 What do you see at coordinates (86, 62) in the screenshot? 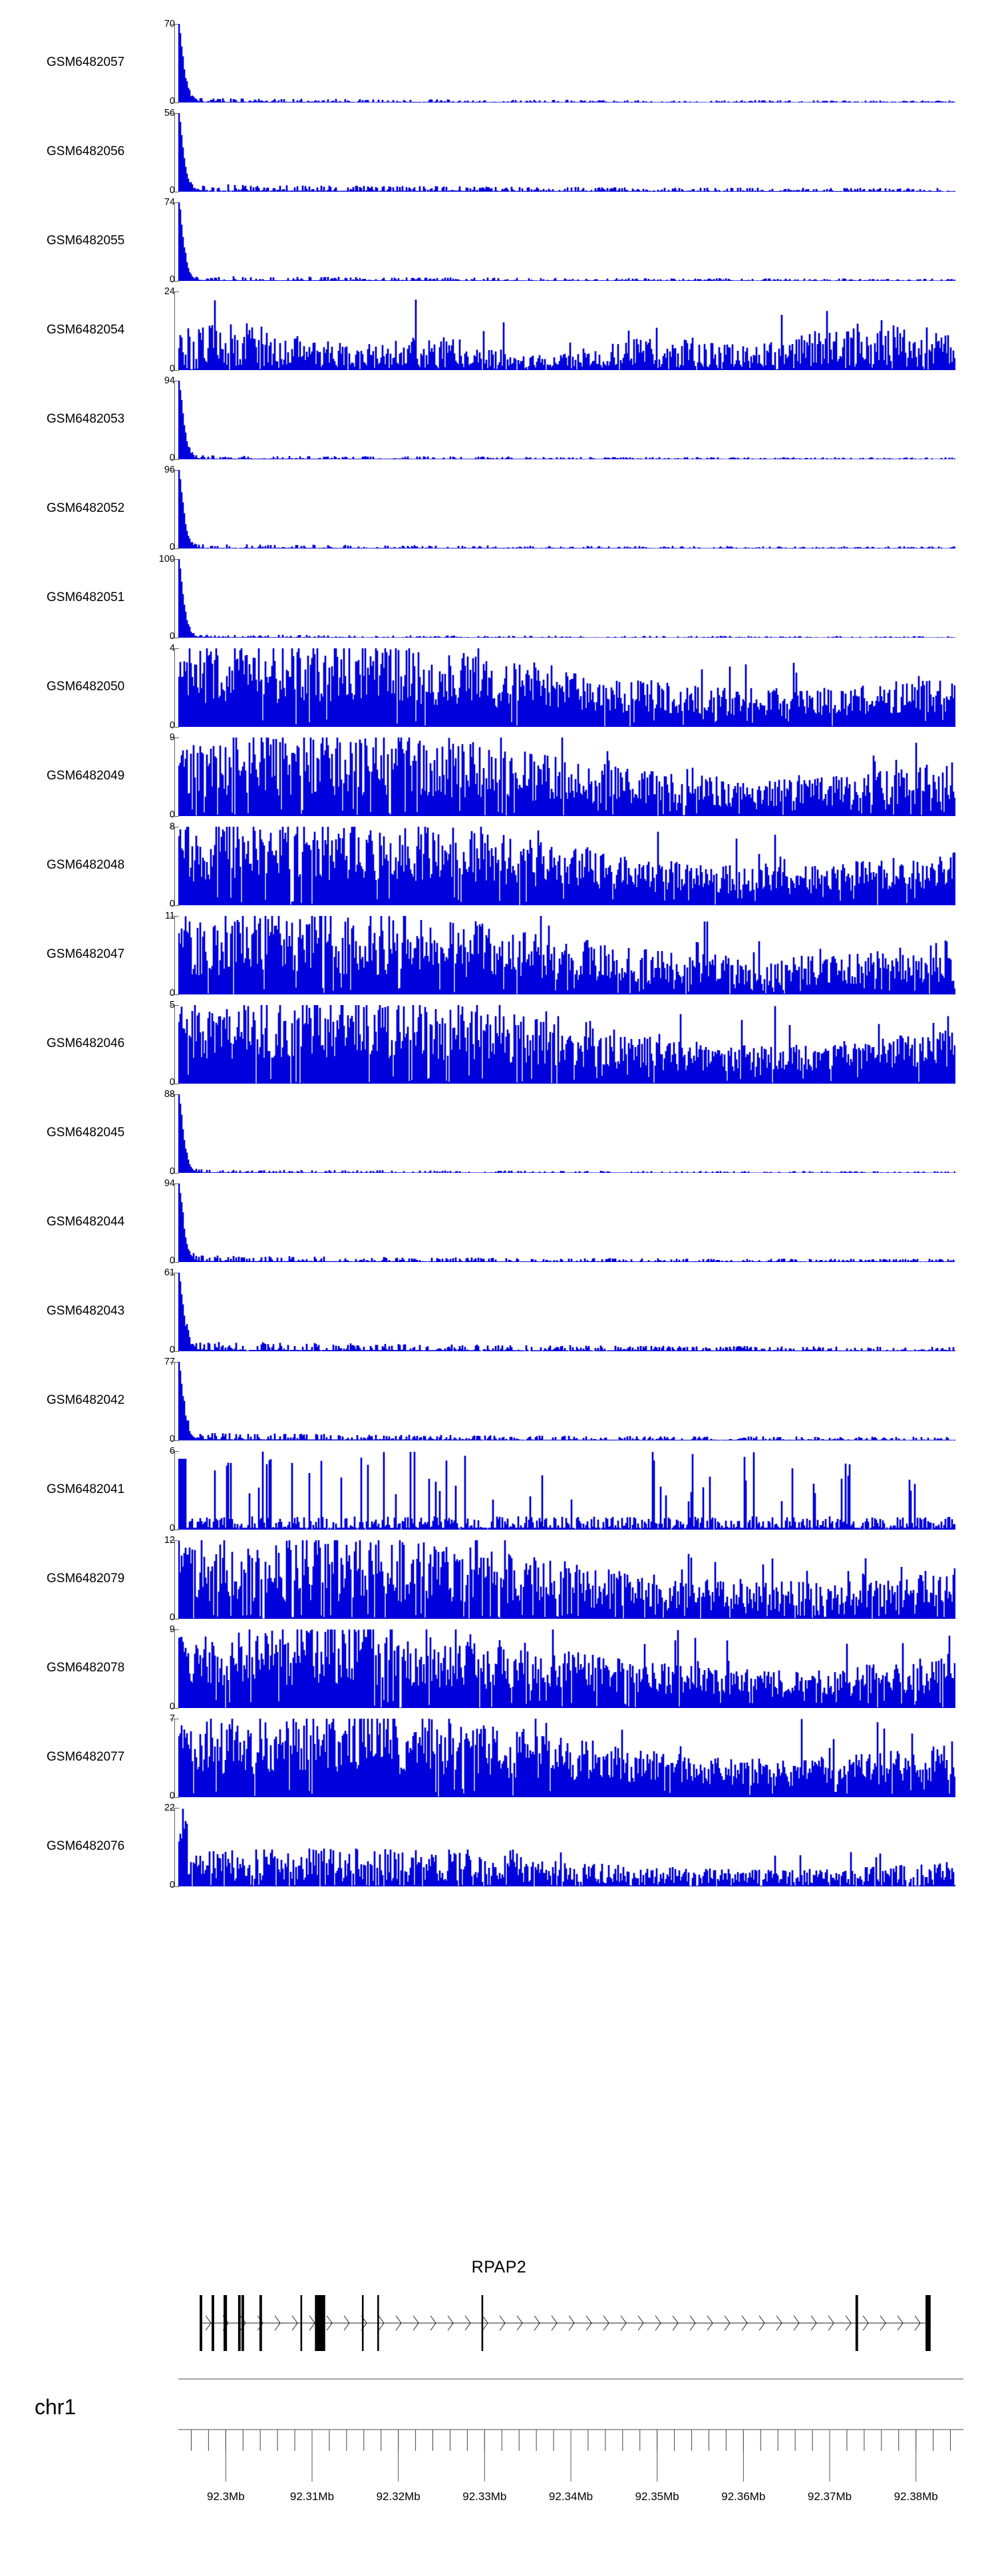
I see `track-sample-label: GSM6482057` at bounding box center [86, 62].